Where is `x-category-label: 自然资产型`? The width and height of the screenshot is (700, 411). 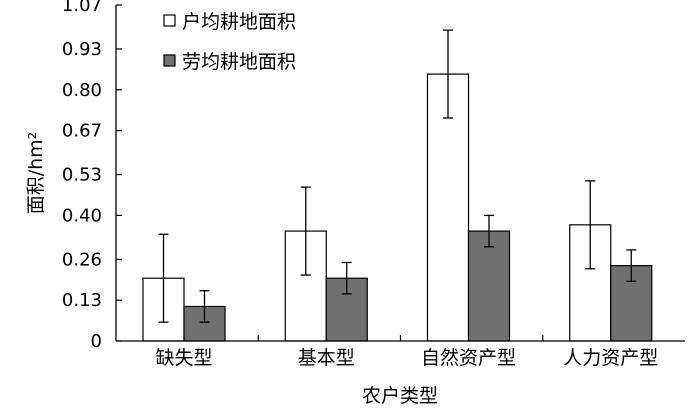 x-category-label: 自然资产型 is located at coordinates (468, 358).